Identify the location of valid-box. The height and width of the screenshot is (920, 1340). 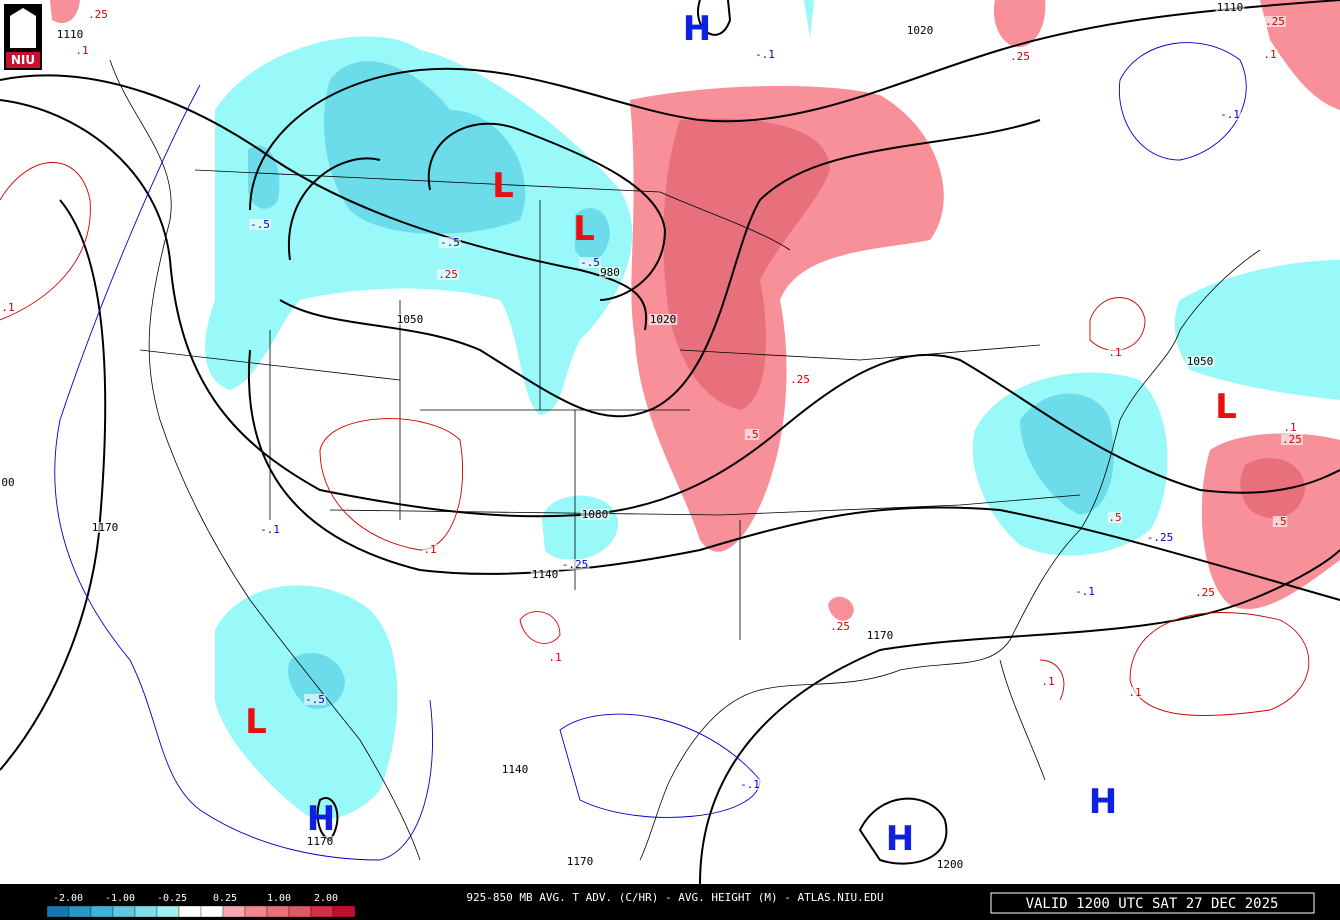
(1152, 903).